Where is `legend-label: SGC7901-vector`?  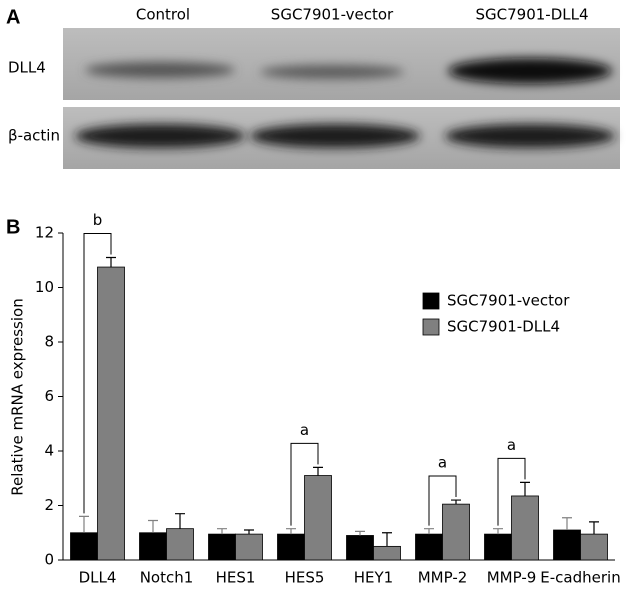 legend-label: SGC7901-vector is located at coordinates (508, 301).